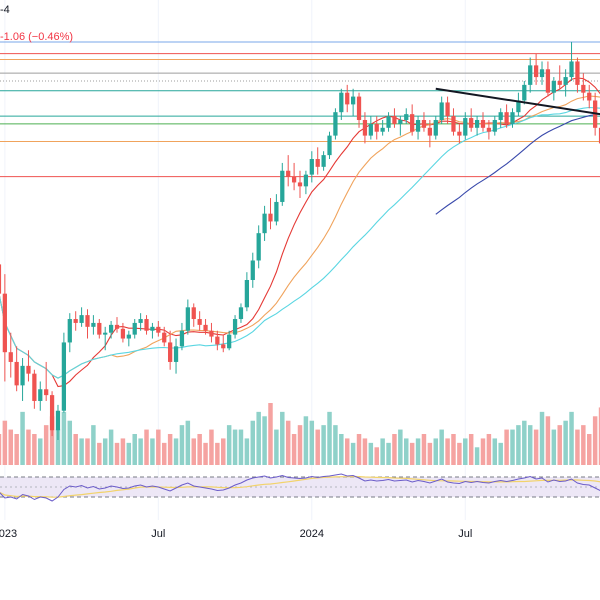 This screenshot has width=600, height=600. Describe the element at coordinates (236, 534) in the screenshot. I see `x-axis: 2023 Jul 2024 Jul 2025` at that location.